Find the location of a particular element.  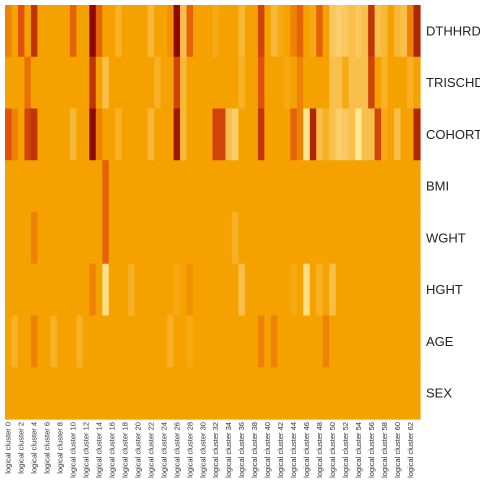

column-label: logical cluster 28 is located at coordinates (189, 450).